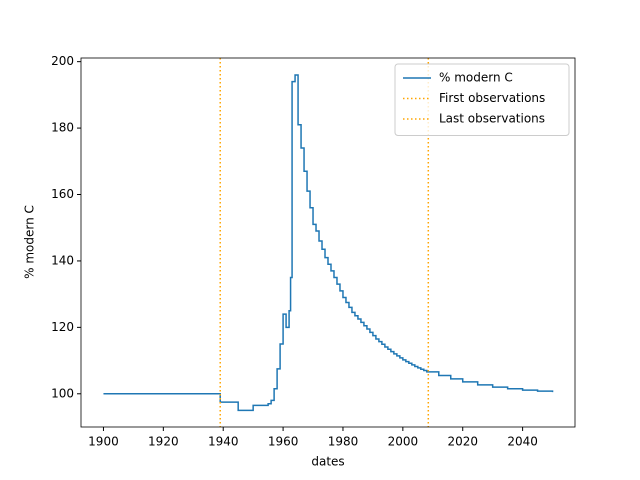 Image resolution: width=640 pixels, height=480 pixels. What do you see at coordinates (492, 119) in the screenshot?
I see `legend-label: Last observations` at bounding box center [492, 119].